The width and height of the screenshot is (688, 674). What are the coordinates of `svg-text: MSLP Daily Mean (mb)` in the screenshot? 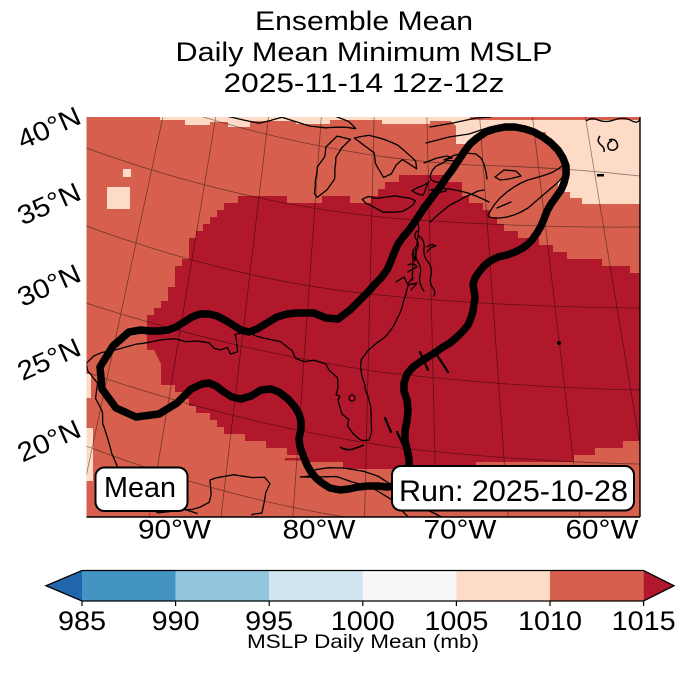 It's located at (363, 642).